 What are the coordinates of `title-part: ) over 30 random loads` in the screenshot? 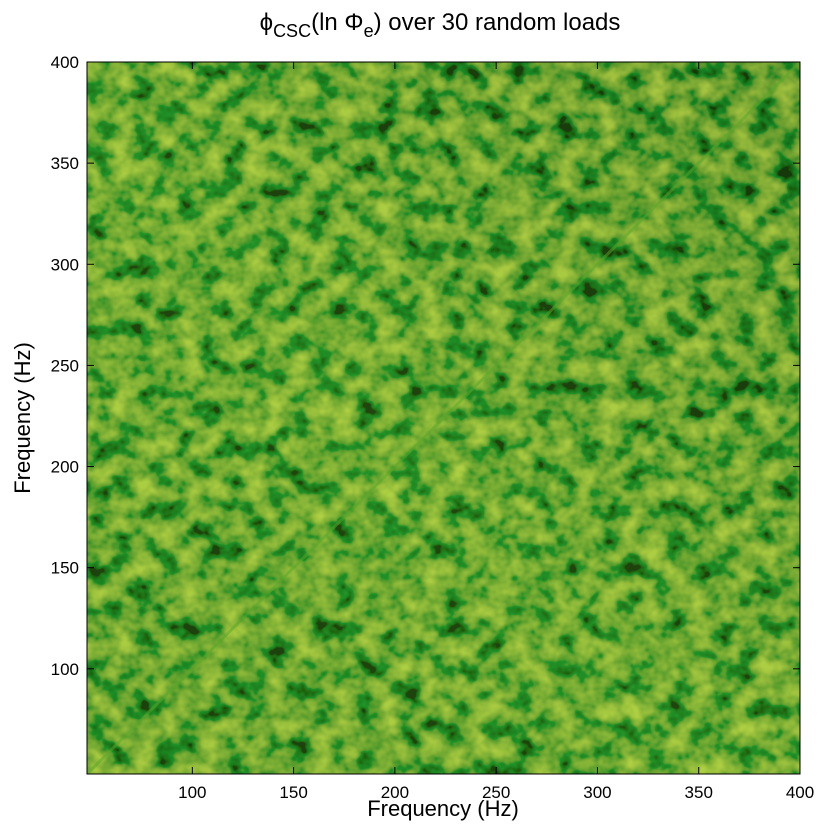 It's located at (497, 22).